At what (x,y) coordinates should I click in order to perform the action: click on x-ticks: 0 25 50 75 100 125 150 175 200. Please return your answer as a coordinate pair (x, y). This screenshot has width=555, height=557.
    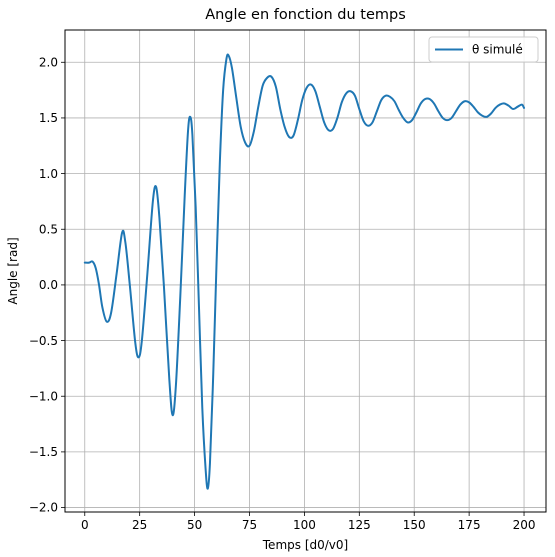
    Looking at the image, I should click on (308, 522).